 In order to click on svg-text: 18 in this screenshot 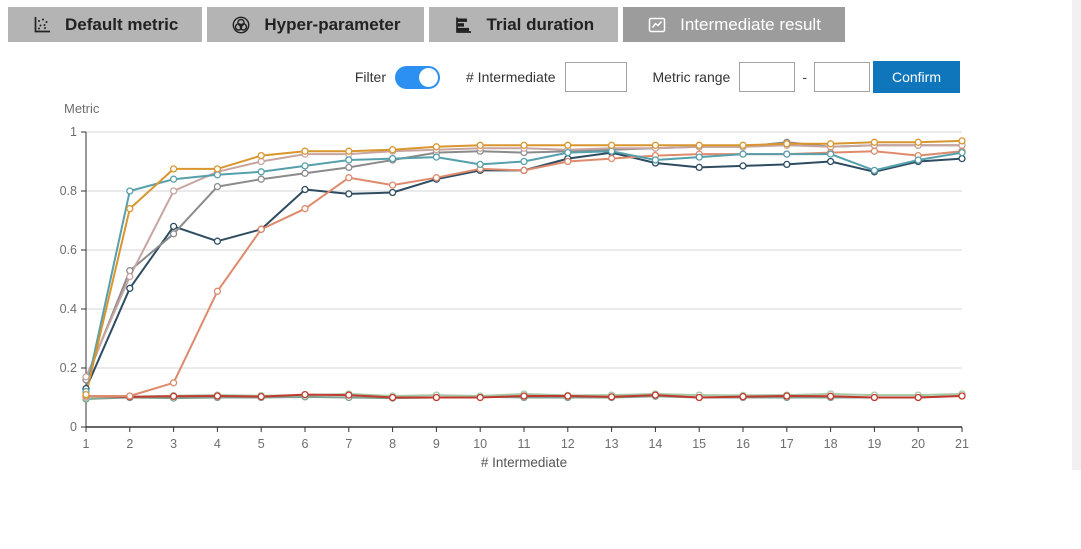, I will do `click(831, 444)`.